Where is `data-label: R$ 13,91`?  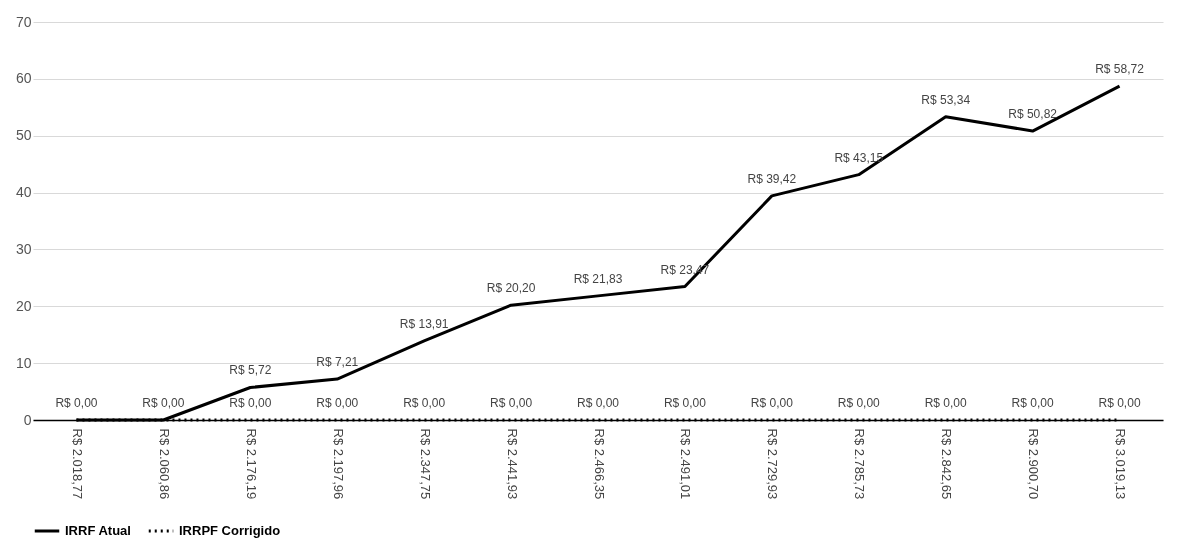
data-label: R$ 13,91 is located at coordinates (424, 323).